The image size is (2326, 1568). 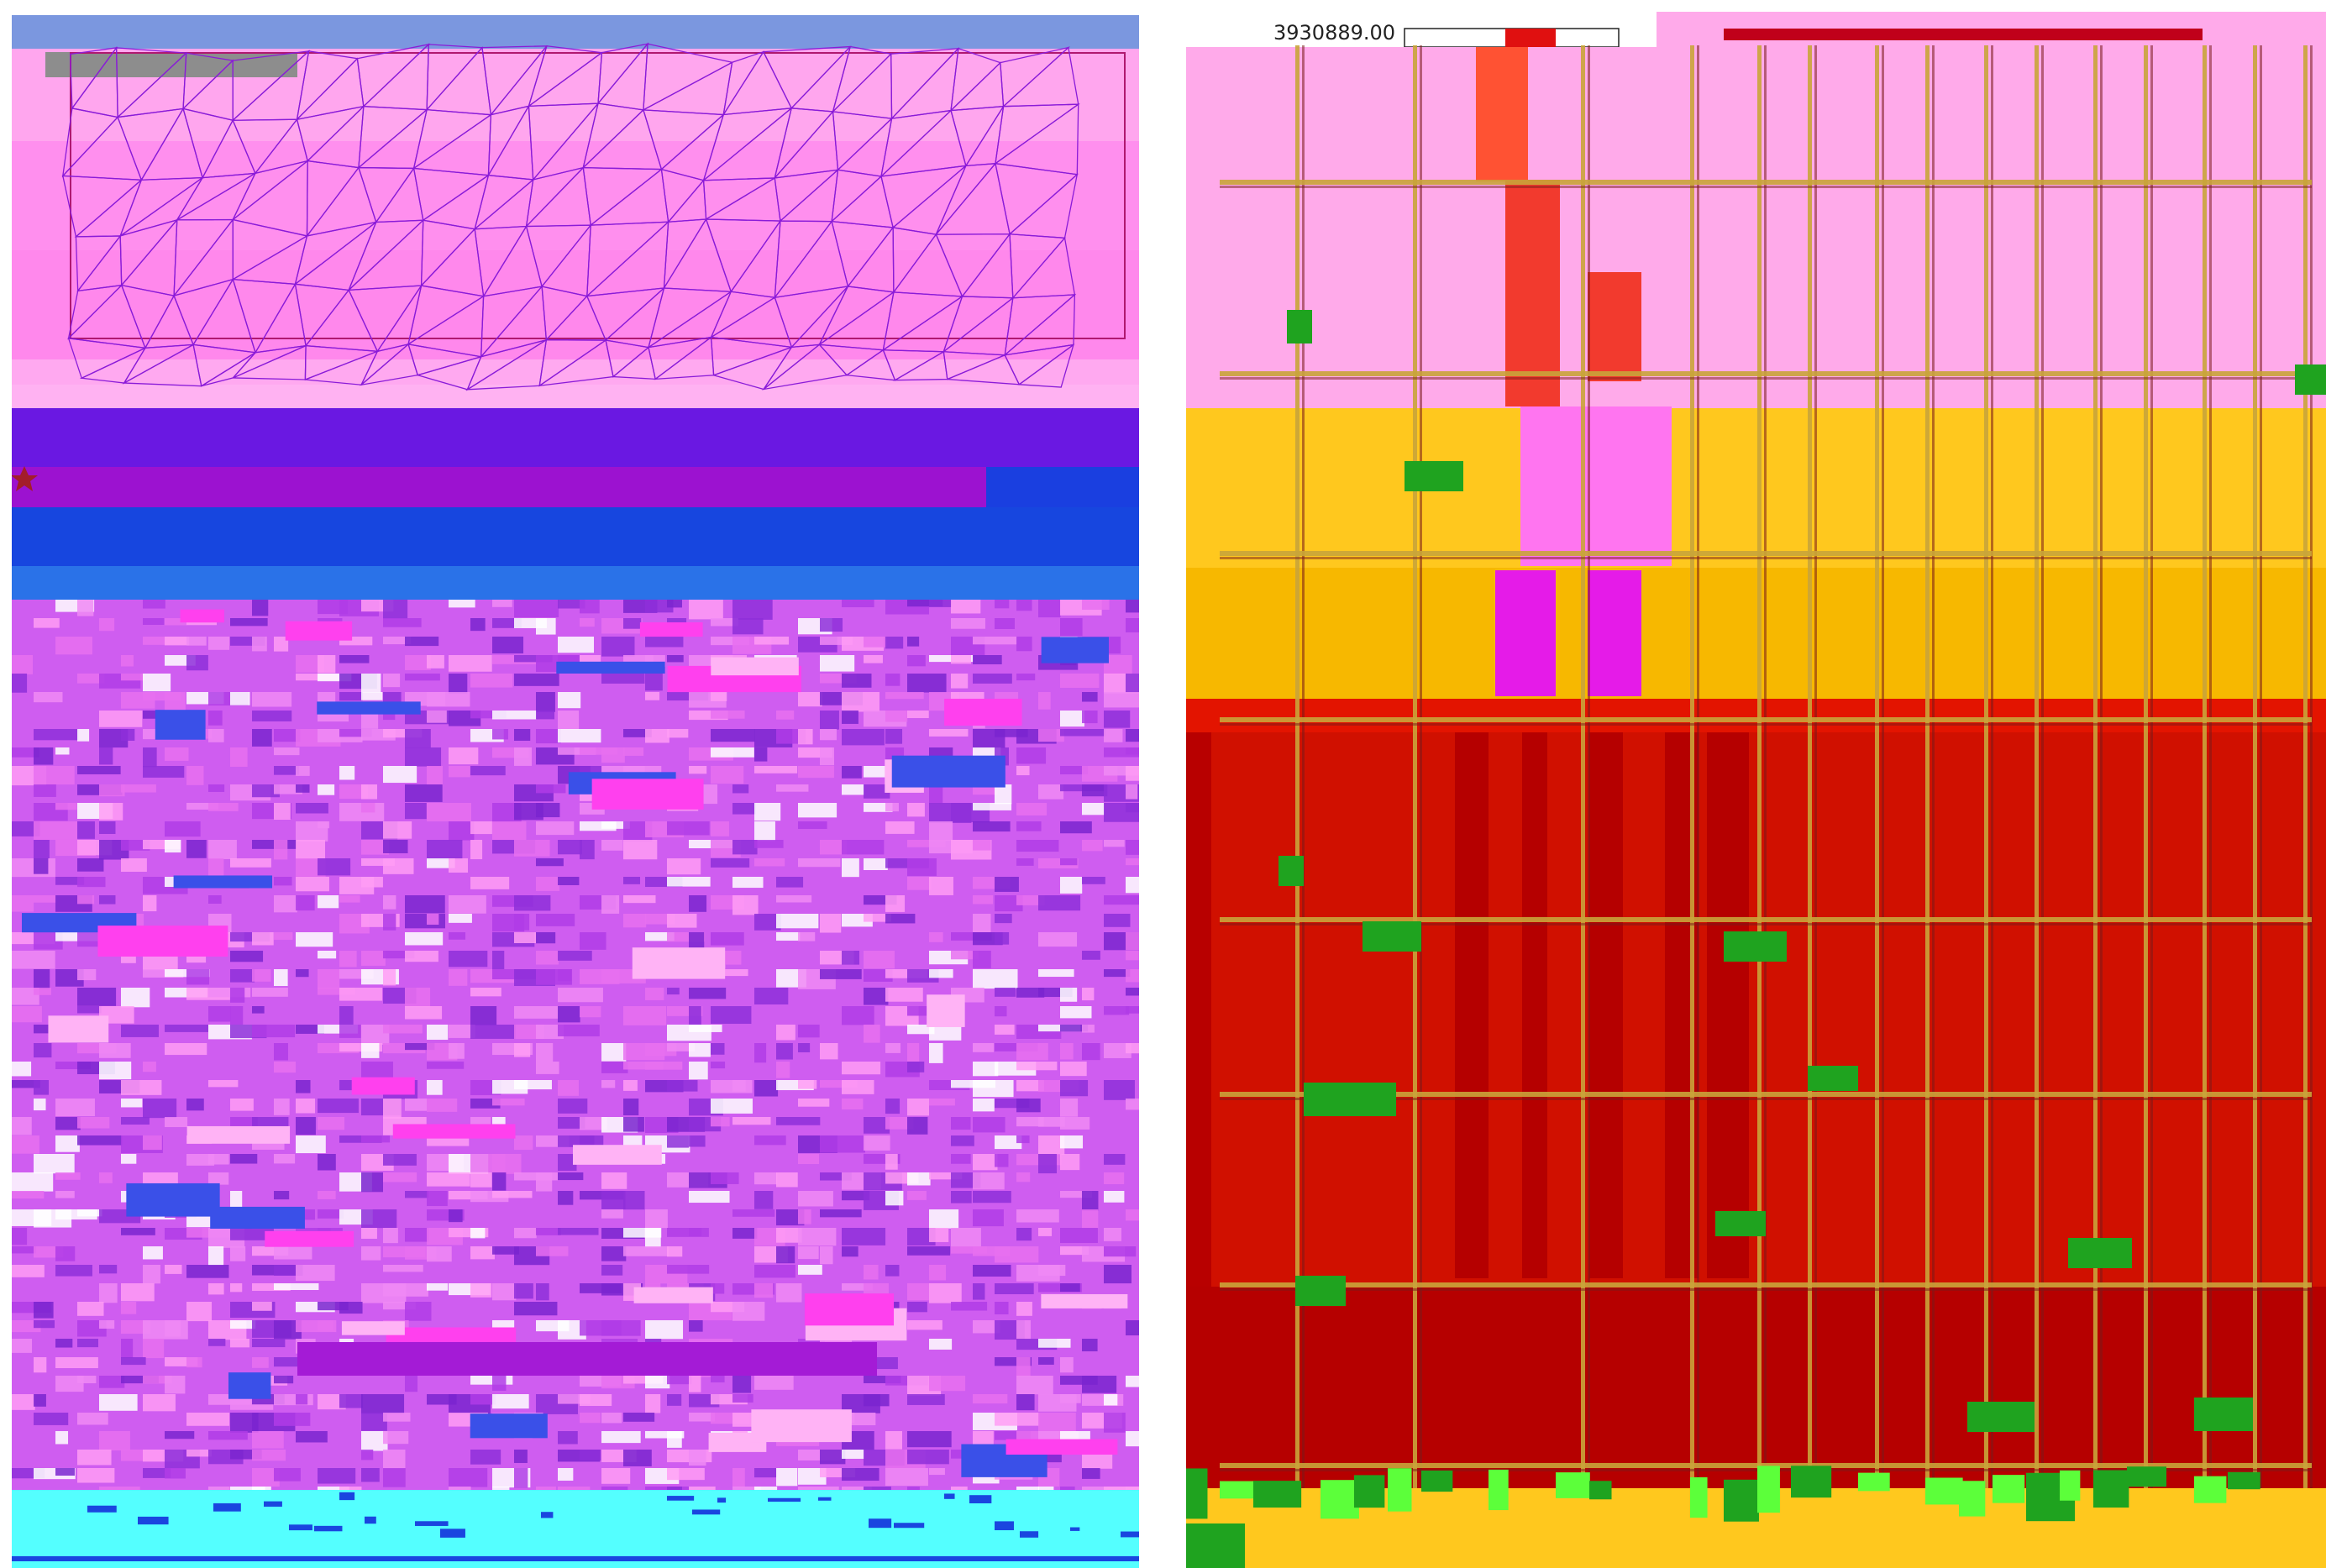 I want to click on violet-band, so click(x=575, y=437).